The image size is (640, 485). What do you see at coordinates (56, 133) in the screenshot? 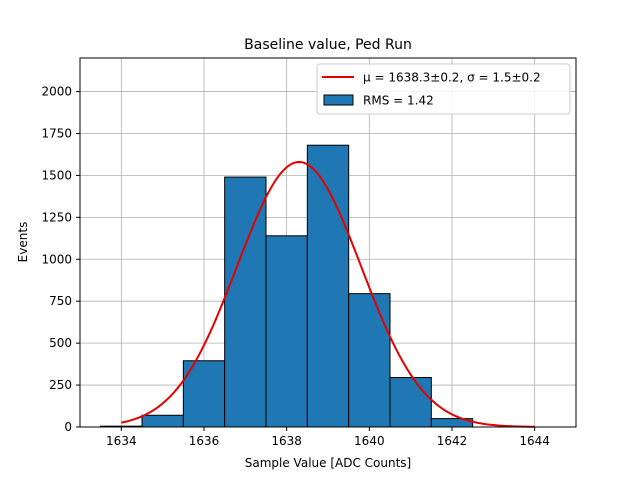
I see `y-tick-label: 1750` at bounding box center [56, 133].